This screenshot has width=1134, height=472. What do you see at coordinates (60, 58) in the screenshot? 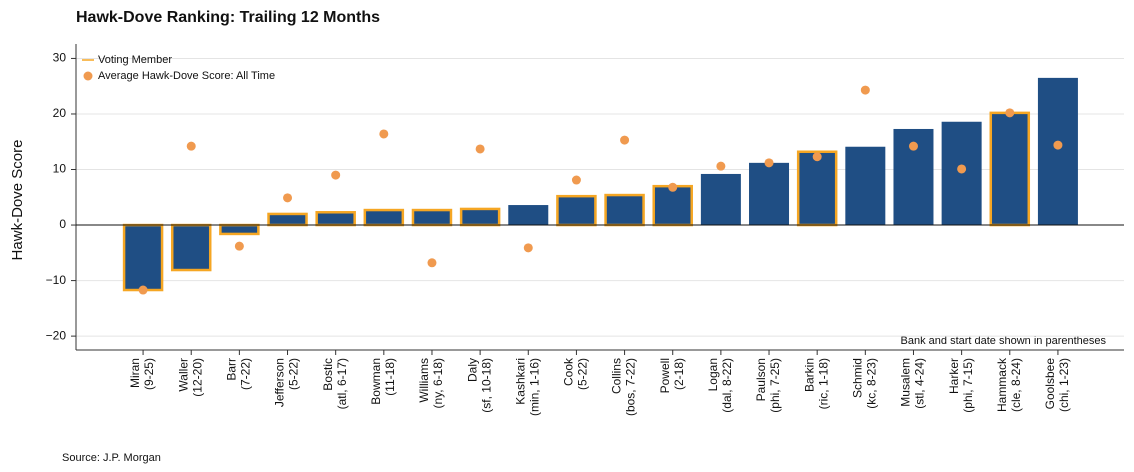
I see `y-tick-label: 30` at bounding box center [60, 58].